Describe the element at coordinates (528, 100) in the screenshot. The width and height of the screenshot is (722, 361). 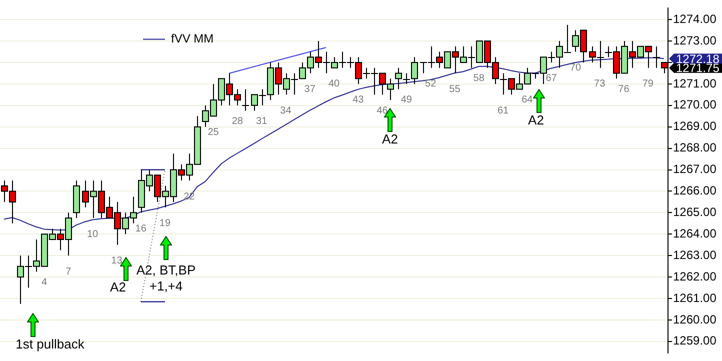
I see `x-tick-label: 64` at that location.